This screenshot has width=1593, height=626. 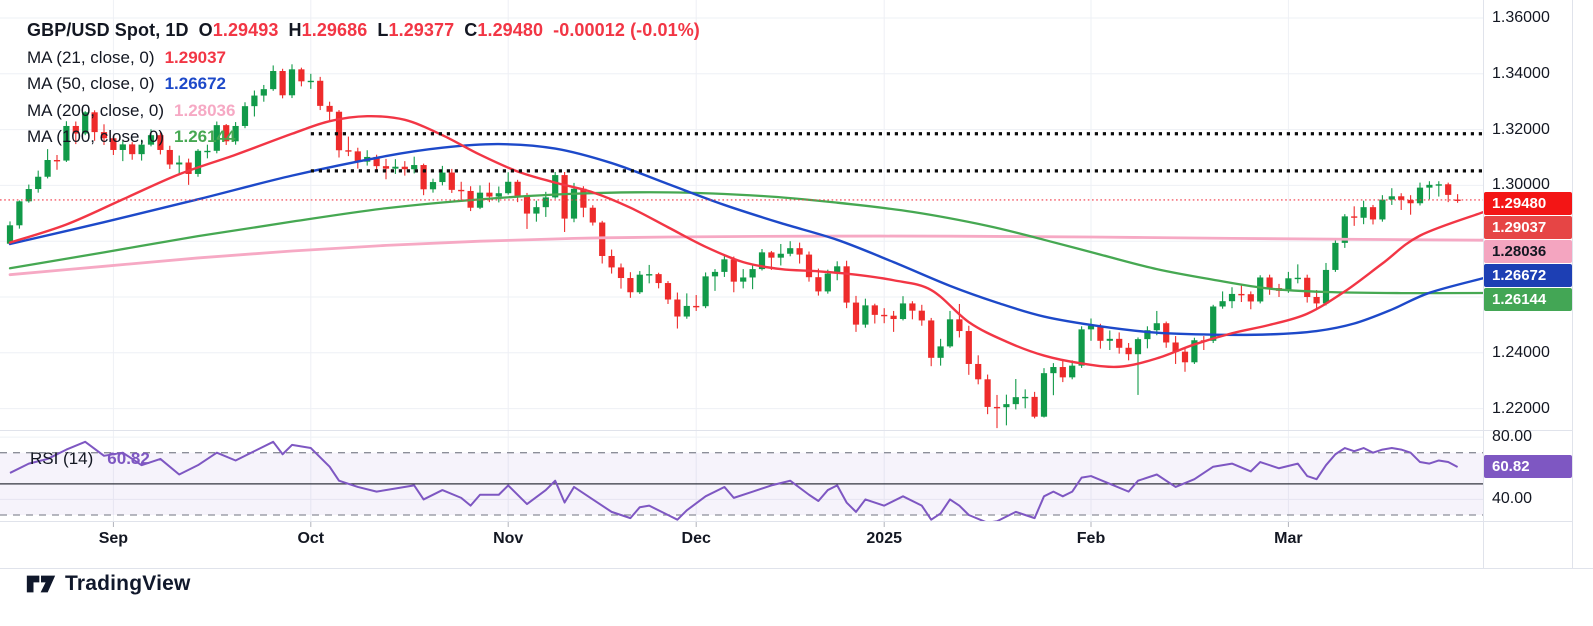 I want to click on price-scale-label: 1.24000, so click(x=1521, y=352).